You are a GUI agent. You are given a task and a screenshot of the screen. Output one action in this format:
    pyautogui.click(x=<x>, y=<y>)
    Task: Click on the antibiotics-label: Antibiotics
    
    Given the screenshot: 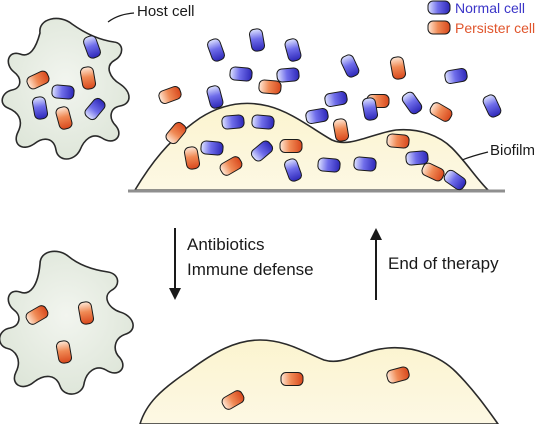 What is the action you would take?
    pyautogui.click(x=226, y=244)
    